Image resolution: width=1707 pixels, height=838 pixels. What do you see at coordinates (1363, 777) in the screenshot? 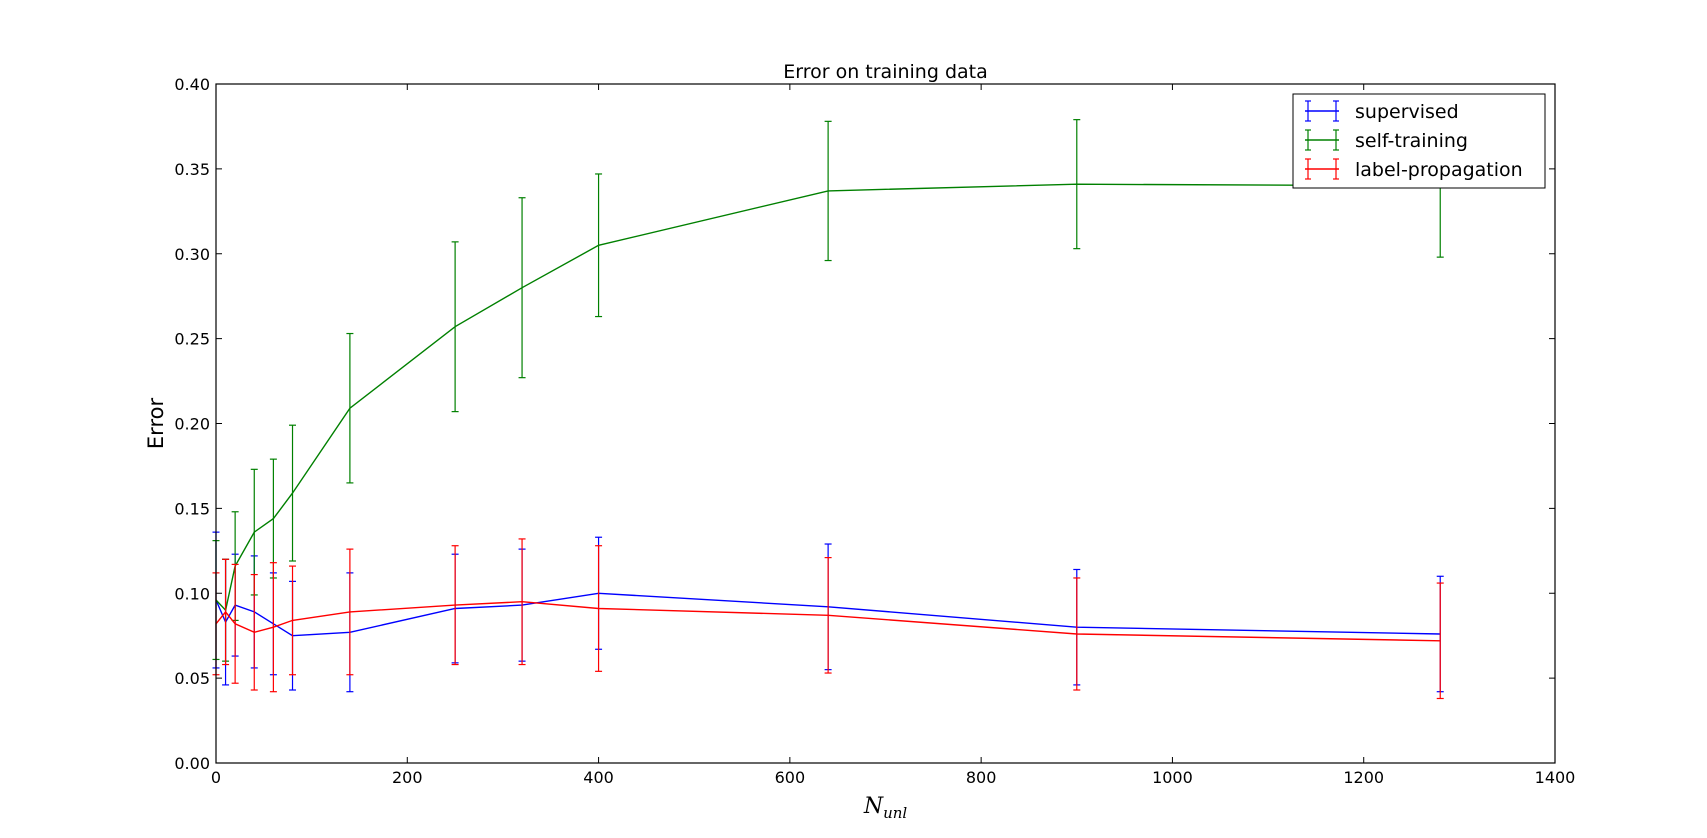
I see `x-tick-label: 1200` at bounding box center [1363, 777].